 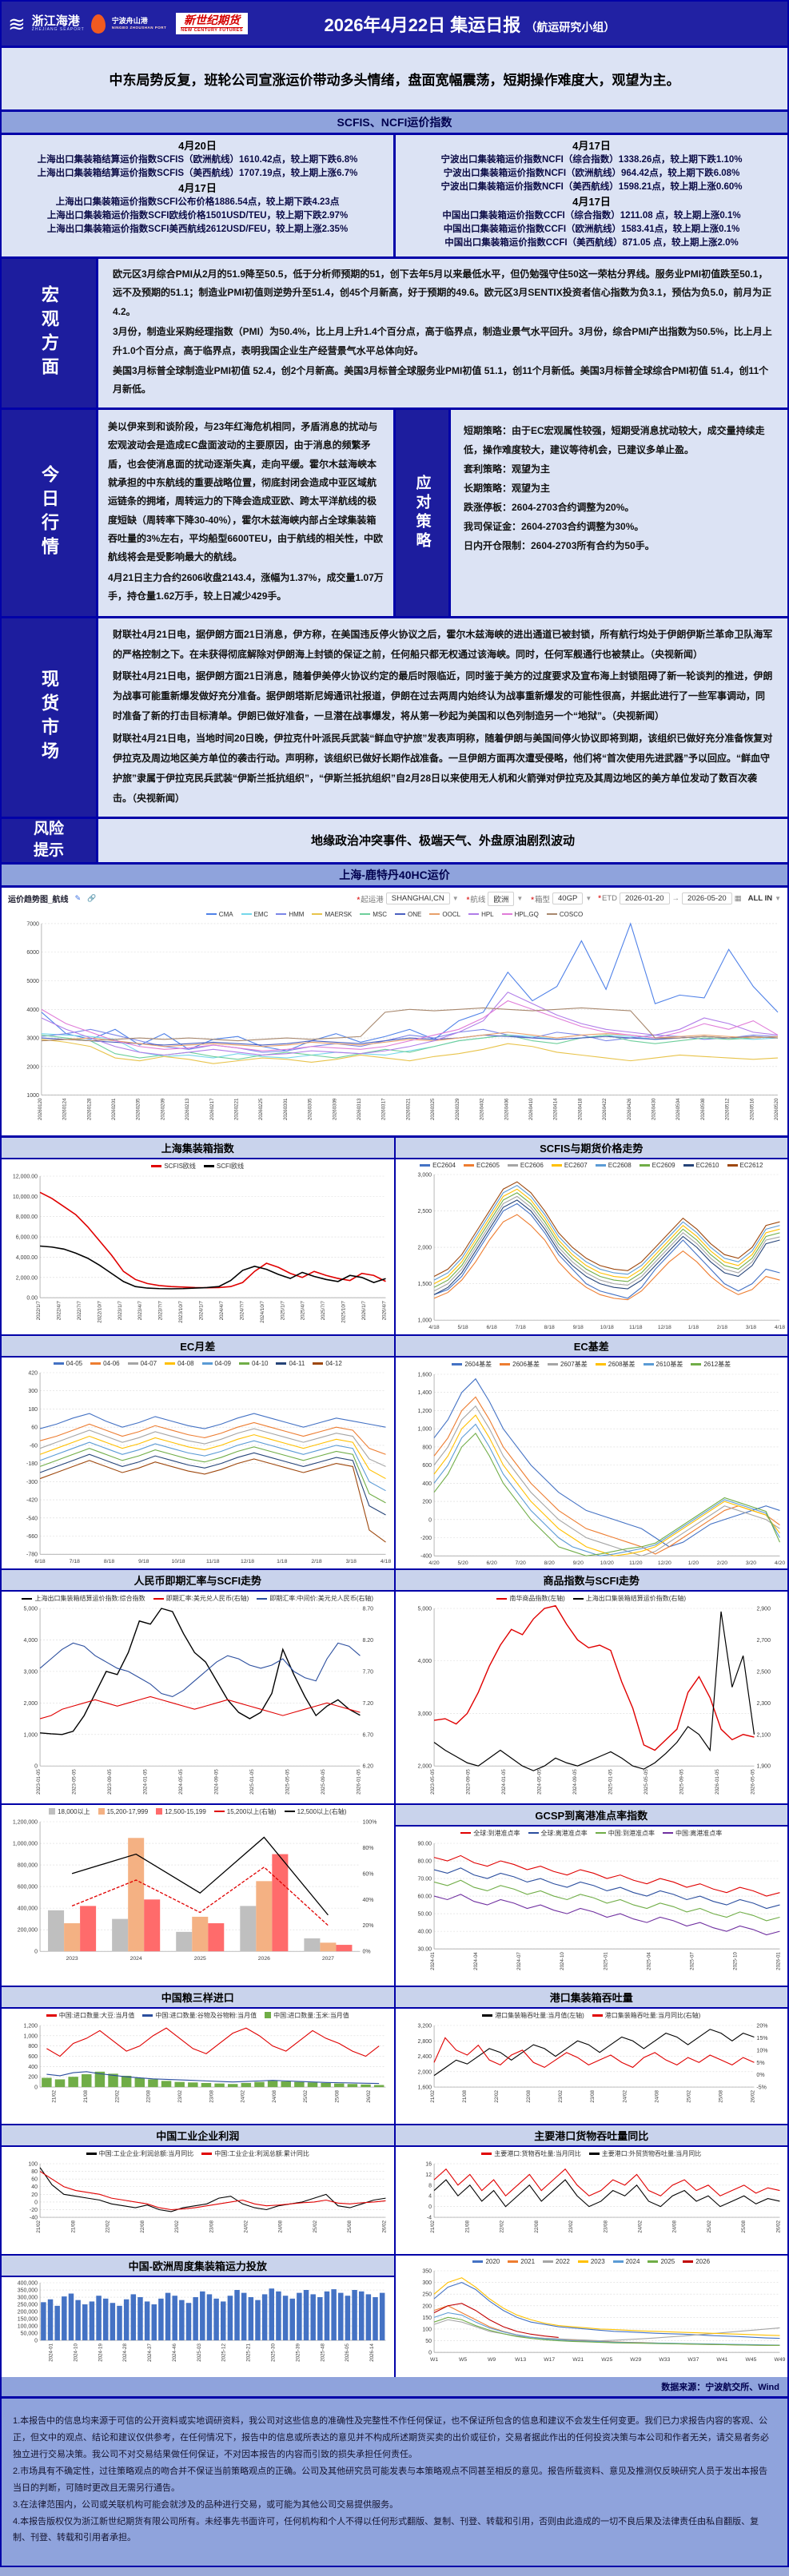 What do you see at coordinates (625, 1833) in the screenshot?
I see `legend-item: 中国:到港准点率` at bounding box center [625, 1833].